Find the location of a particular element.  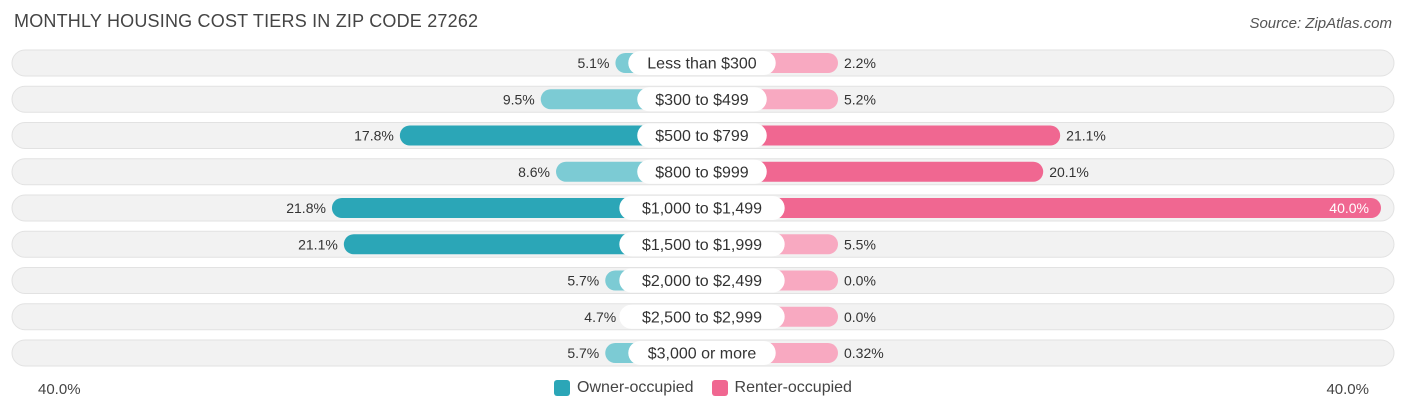

table-row: $1,000 to $1,499 21.8% 40.0% is located at coordinates (703, 208).